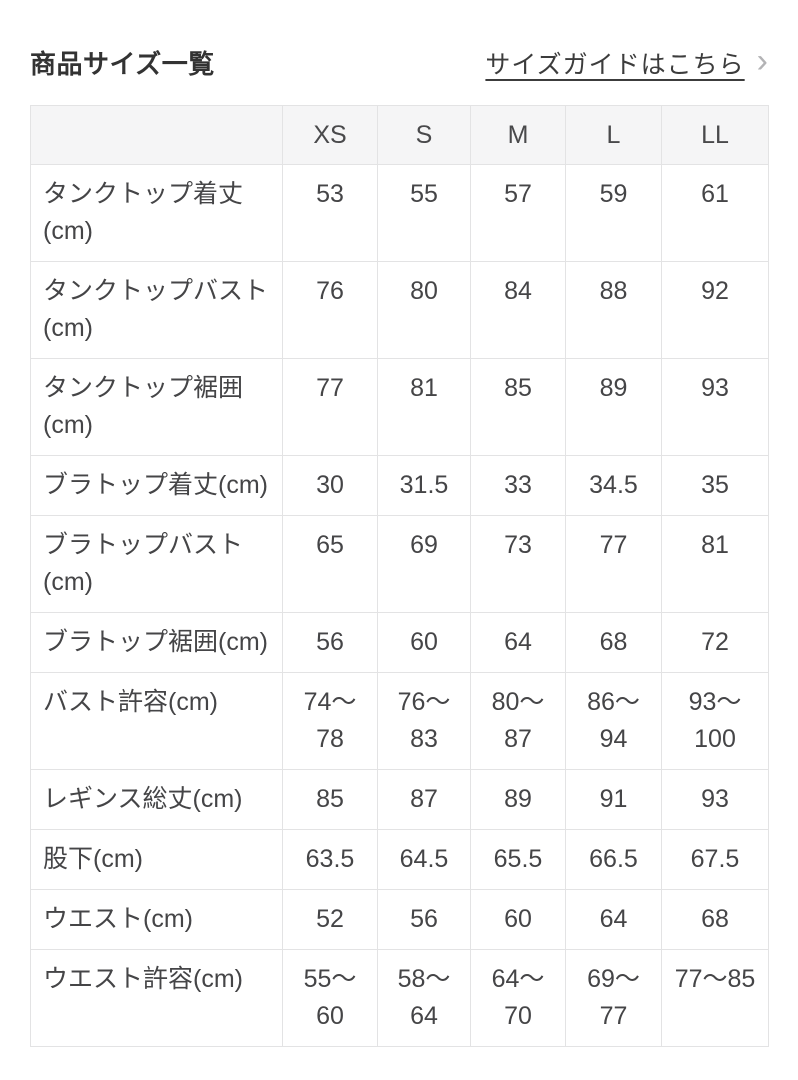 The height and width of the screenshot is (1080, 798). I want to click on table-row: 股下(cm) 63.5 64.5 65.5 66.5 67.5, so click(399, 859).